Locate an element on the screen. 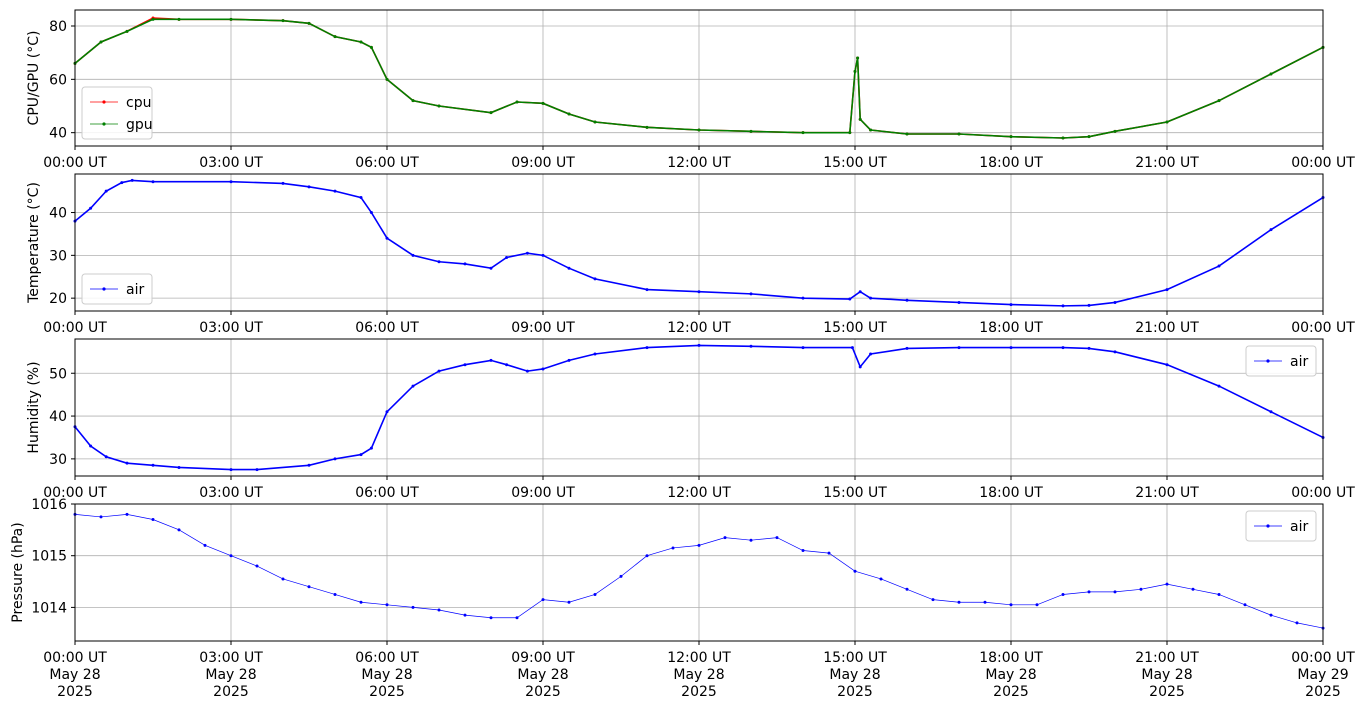  legend: cpu gpu is located at coordinates (117, 113).